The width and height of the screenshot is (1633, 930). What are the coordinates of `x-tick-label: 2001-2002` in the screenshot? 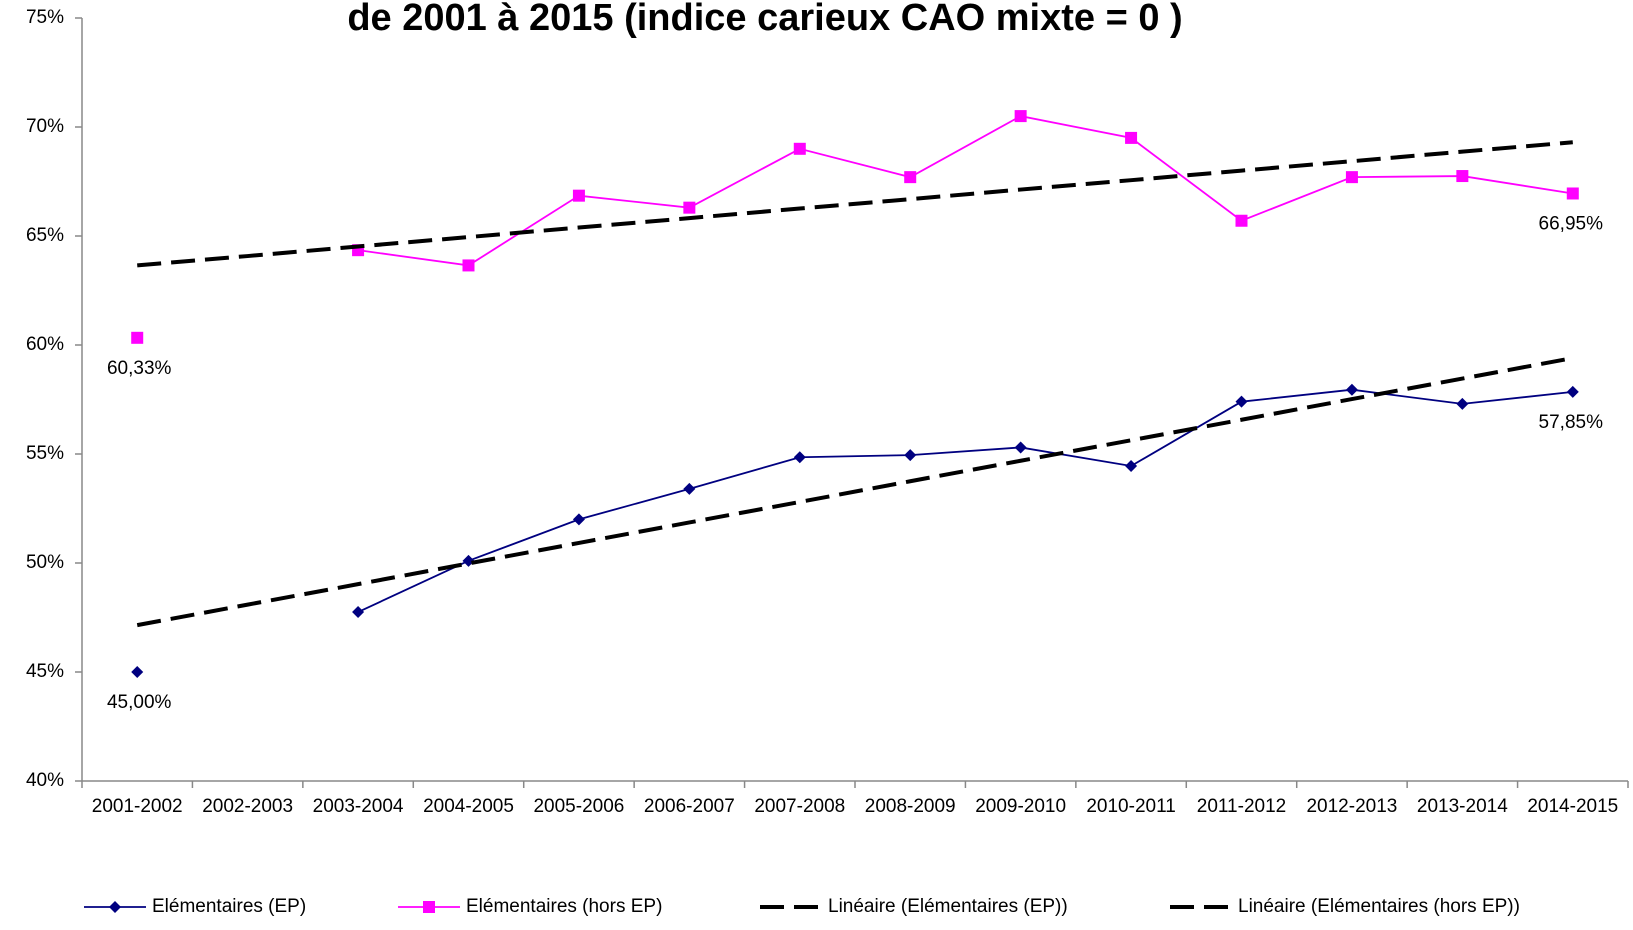 It's located at (137, 806).